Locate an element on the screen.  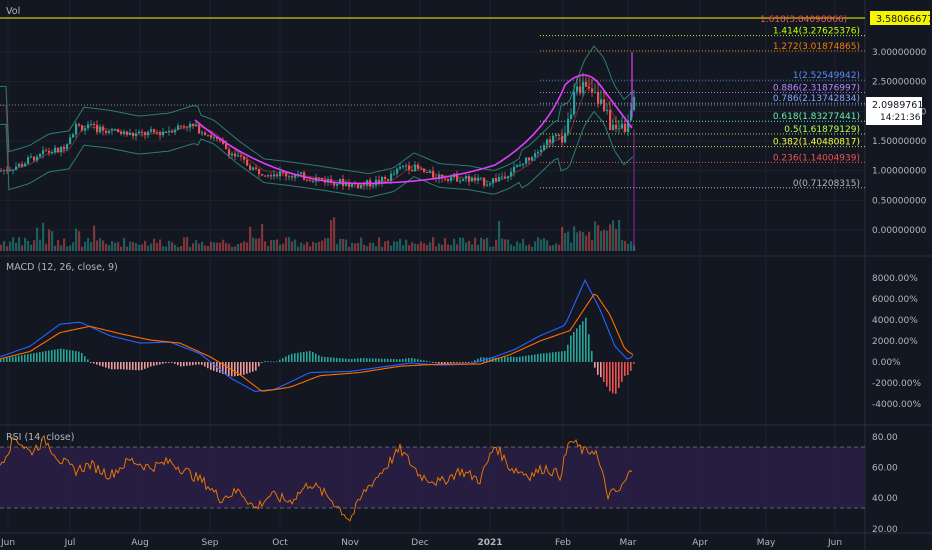
last-price-badge is located at coordinates (894, 111).